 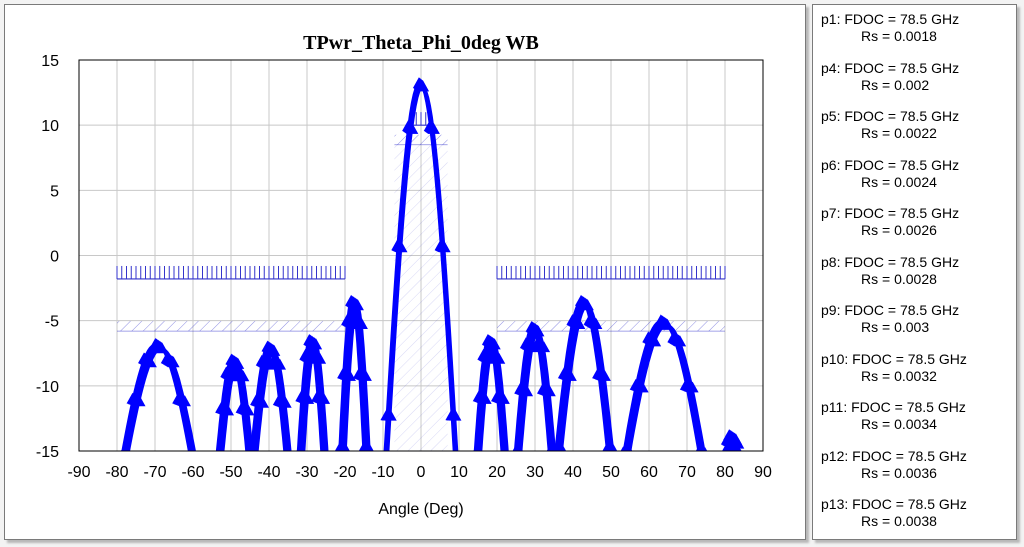 I want to click on x-axis-label: Angle (Deg), so click(x=420, y=509).